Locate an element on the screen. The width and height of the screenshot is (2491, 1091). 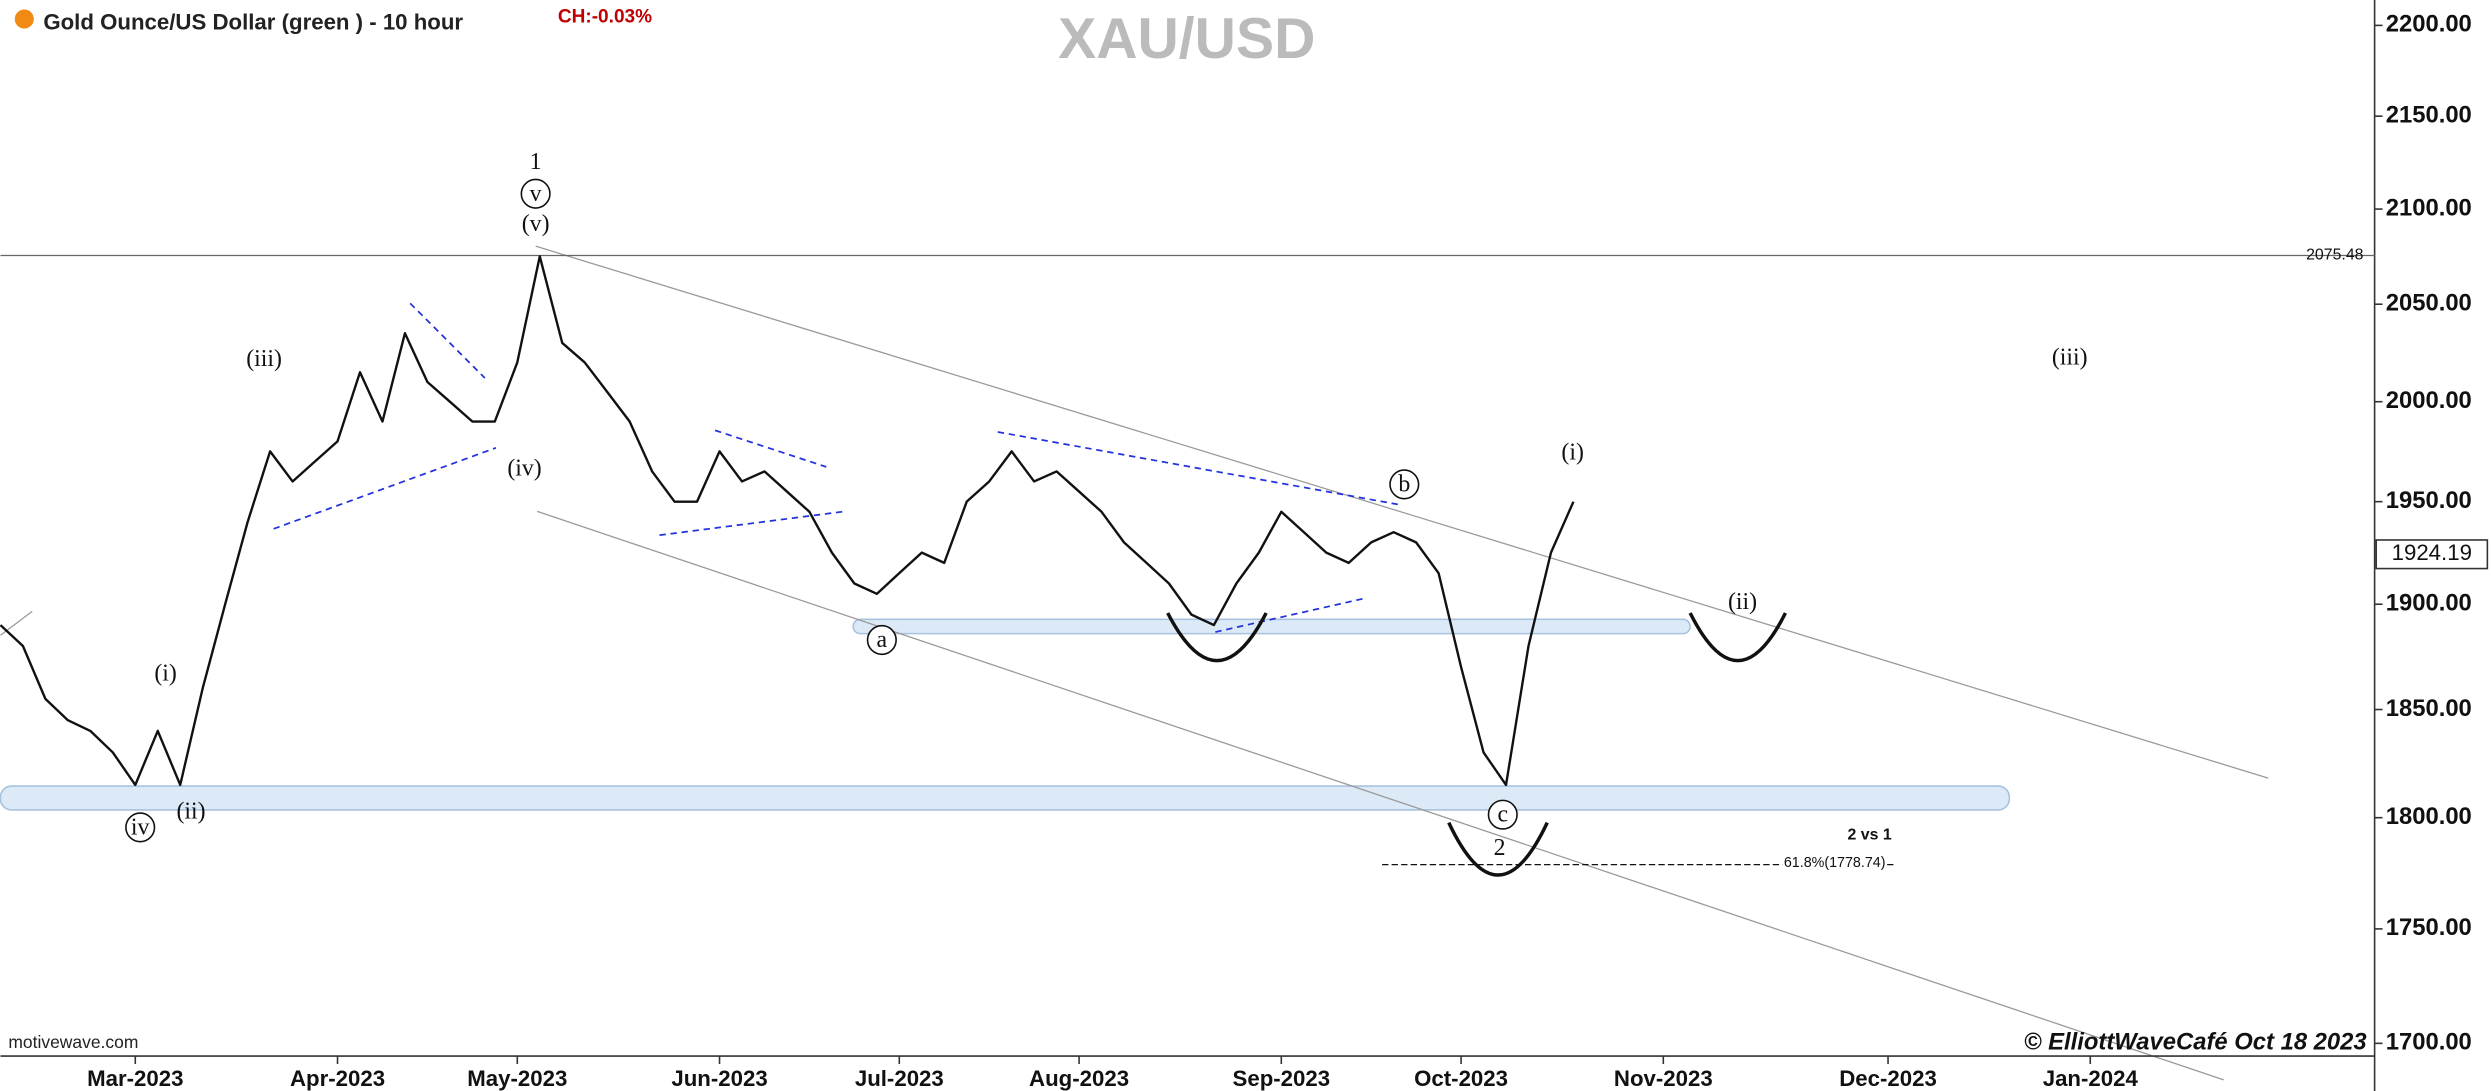
wave-label: b is located at coordinates (1404, 484).